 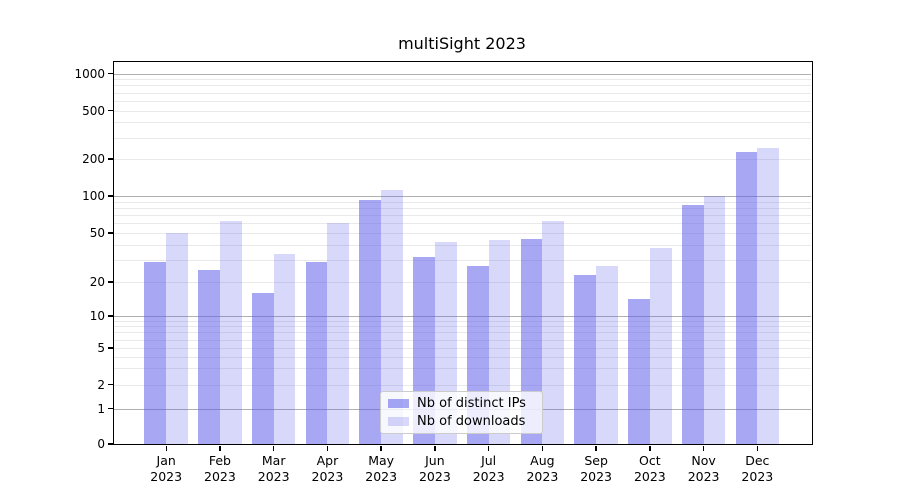 I want to click on bar-sep-downloads, so click(x=607, y=354).